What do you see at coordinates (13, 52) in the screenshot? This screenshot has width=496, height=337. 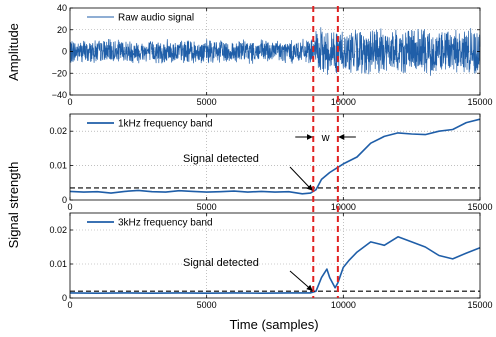 I see `y-axis-label-amplitude: Amplitude` at bounding box center [13, 52].